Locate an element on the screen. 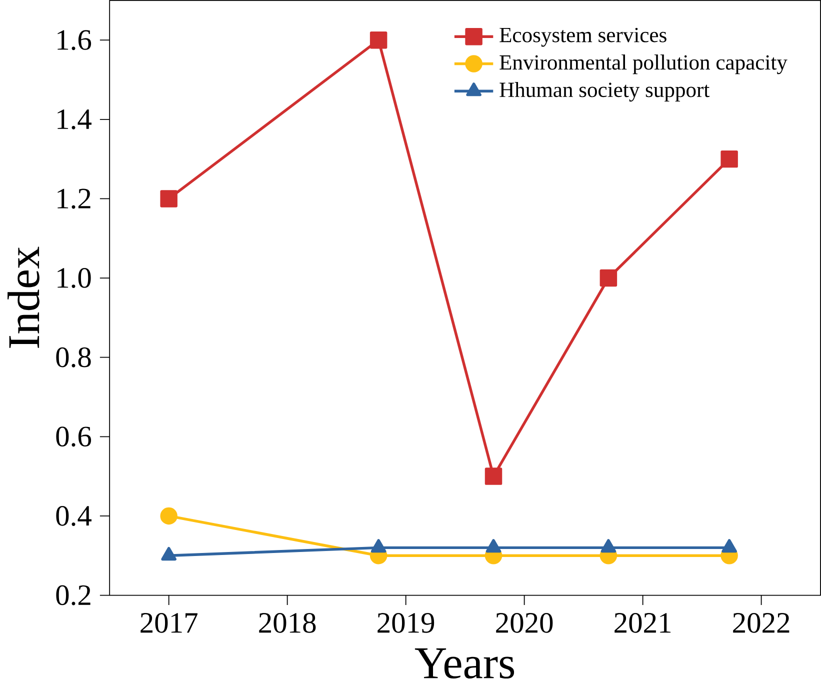 The height and width of the screenshot is (686, 821). x-tick-label: 2022 is located at coordinates (761, 622).